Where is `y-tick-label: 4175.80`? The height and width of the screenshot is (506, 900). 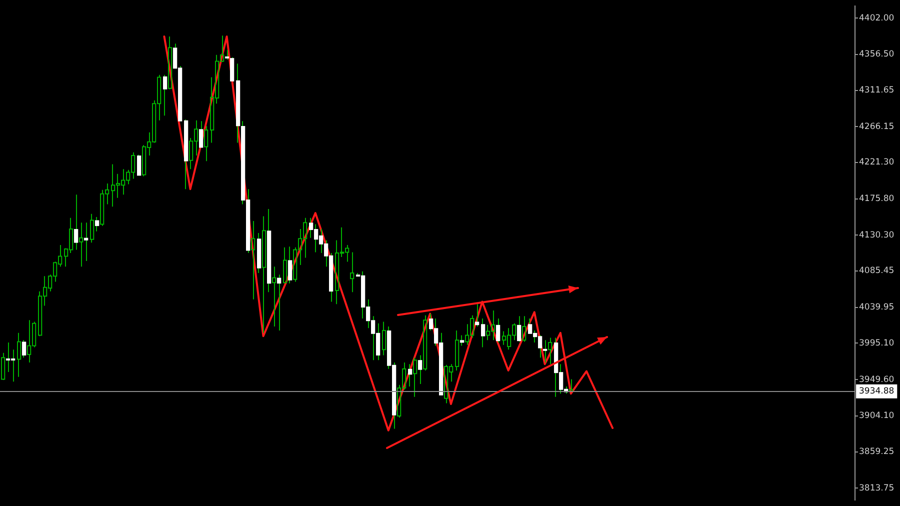
y-tick-label: 4175.80 is located at coordinates (876, 199).